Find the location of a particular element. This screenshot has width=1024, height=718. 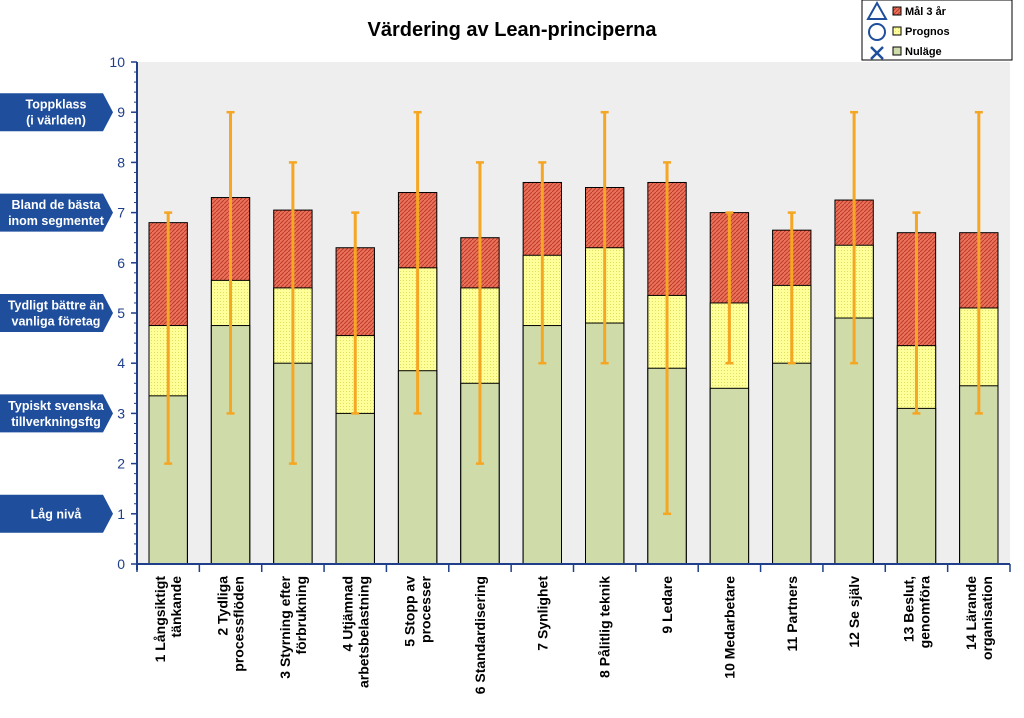

y-tick-label: 8 is located at coordinates (121, 162).